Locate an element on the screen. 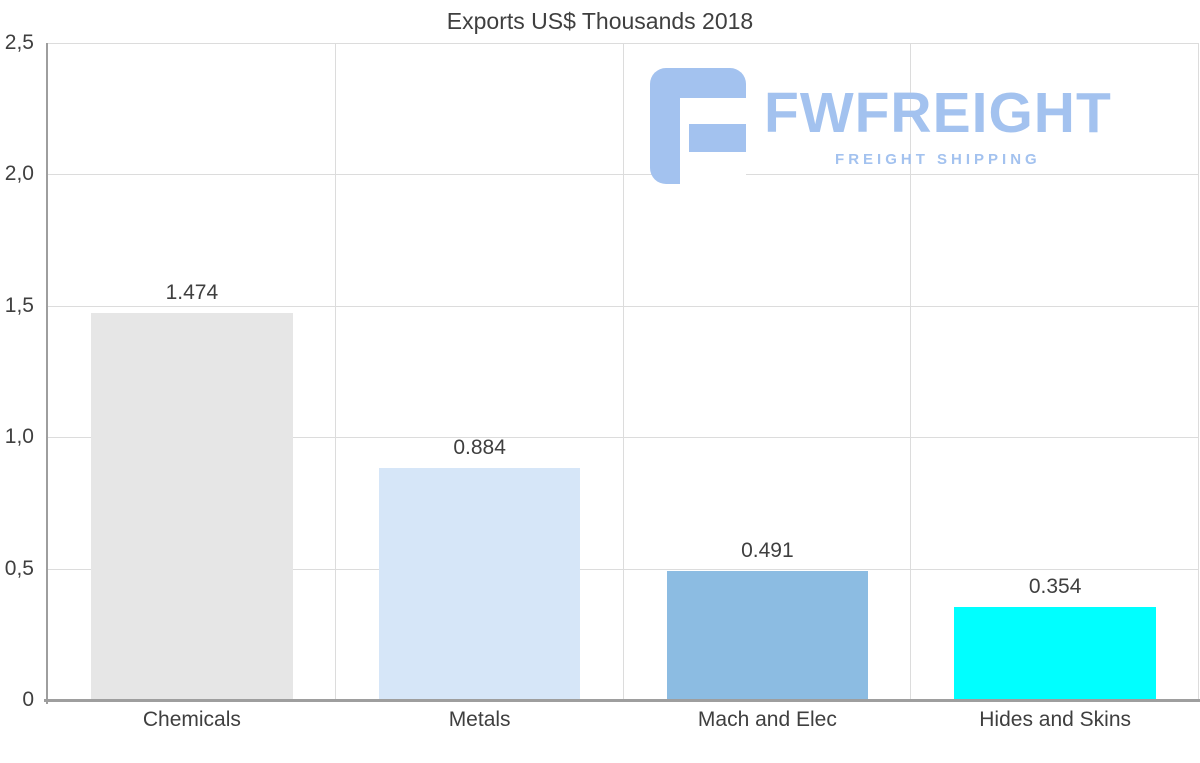 The image size is (1200, 763). bar-chemicals is located at coordinates (192, 506).